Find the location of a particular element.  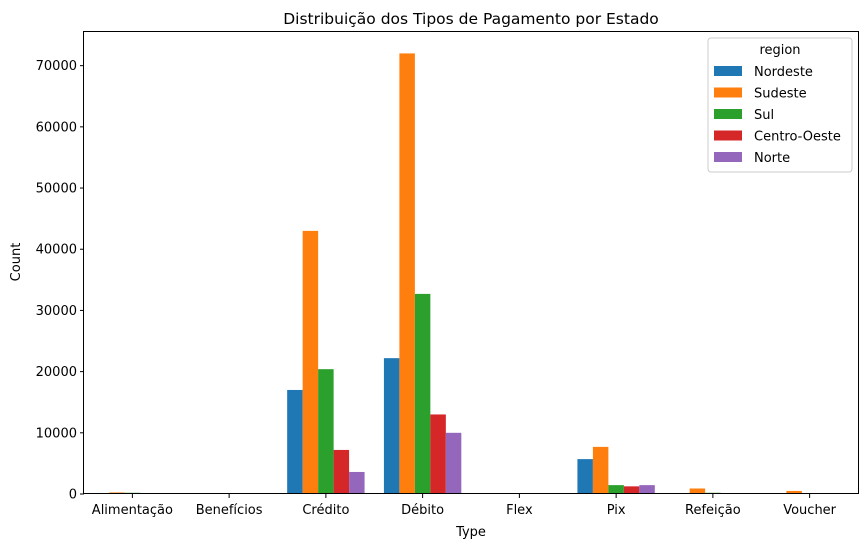

legend-label: Centro-Oeste is located at coordinates (797, 137).